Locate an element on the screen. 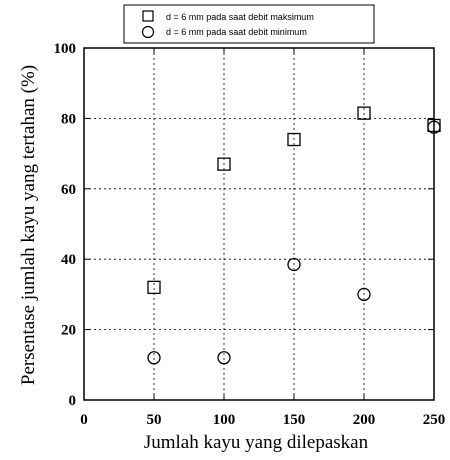 This screenshot has height=460, width=450. y-tick-label: 0 is located at coordinates (73, 401).